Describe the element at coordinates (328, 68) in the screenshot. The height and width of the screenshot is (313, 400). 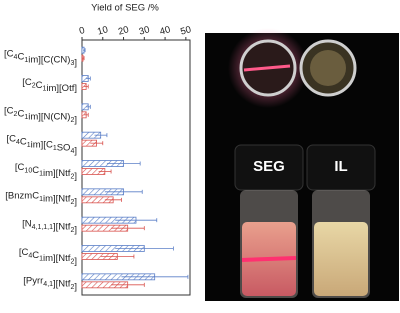
I see `vial-liquid` at that location.